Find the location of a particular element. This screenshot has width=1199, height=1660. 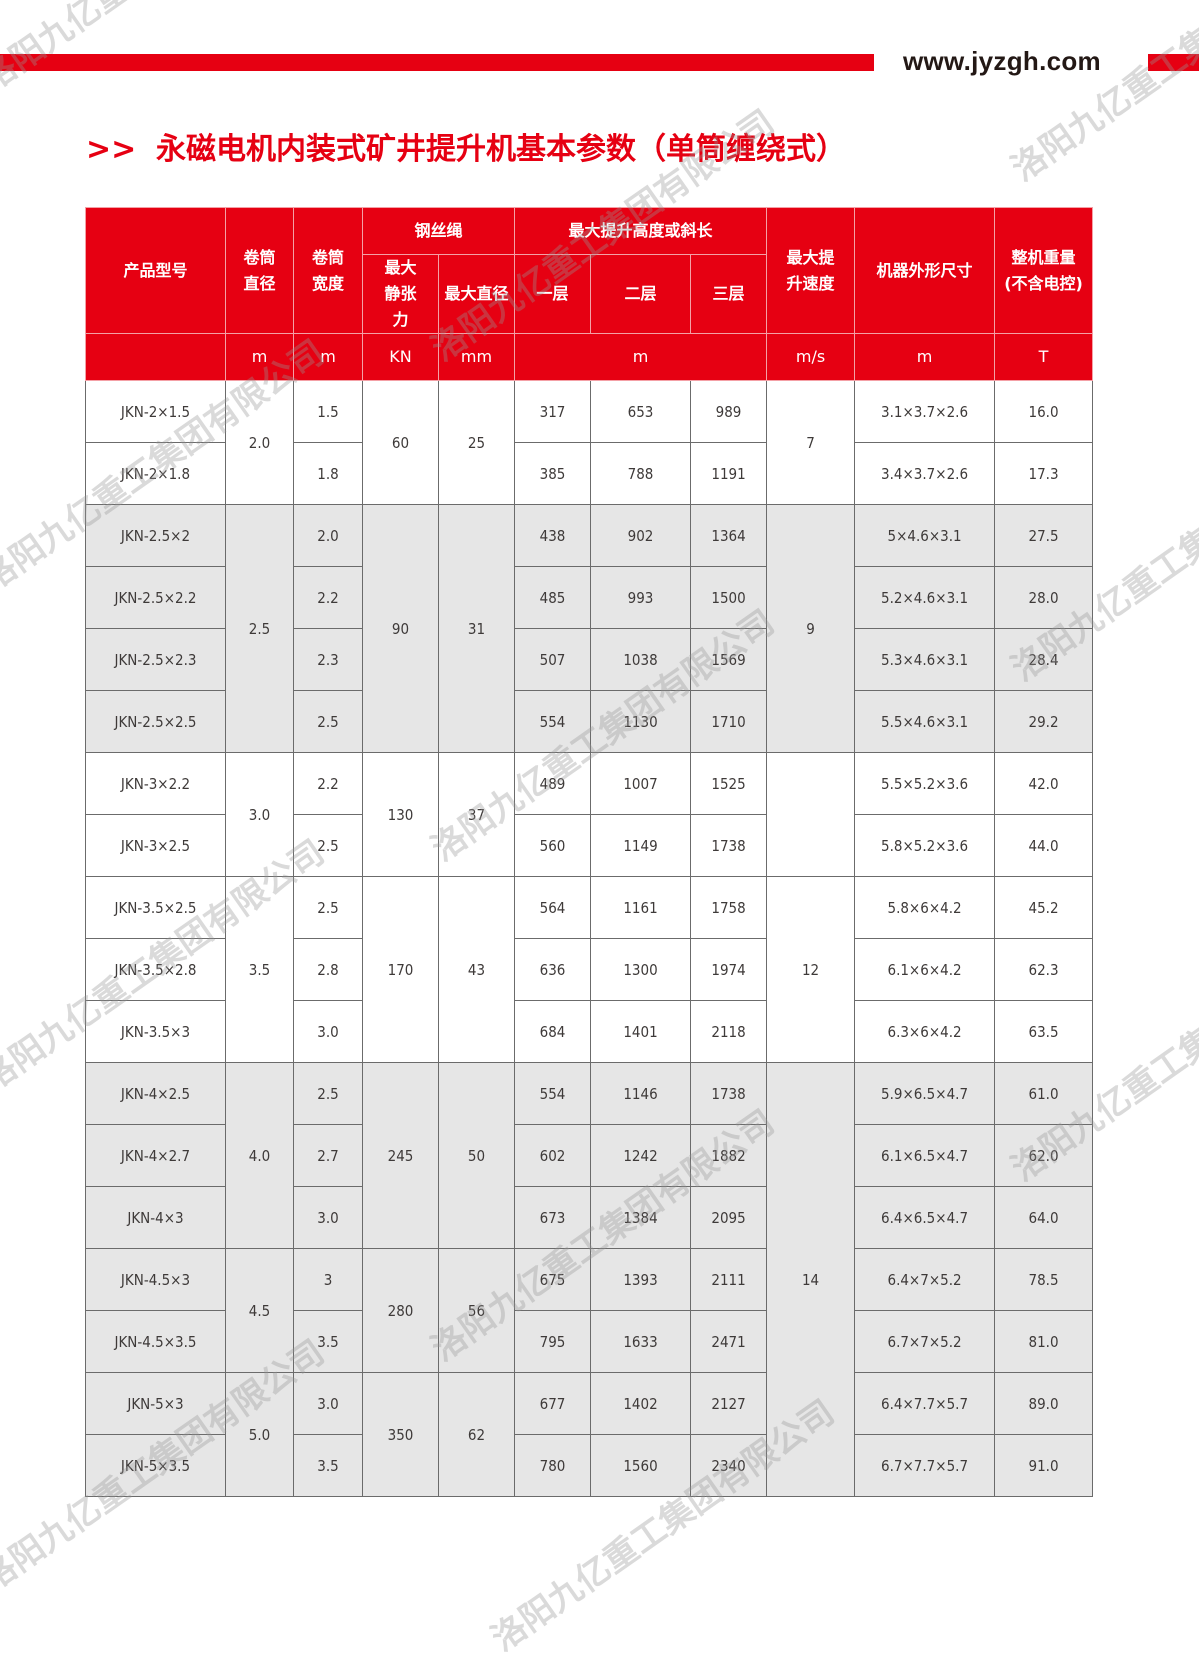

cell-dims: 5.9×6.5×4.7 is located at coordinates (925, 1093).